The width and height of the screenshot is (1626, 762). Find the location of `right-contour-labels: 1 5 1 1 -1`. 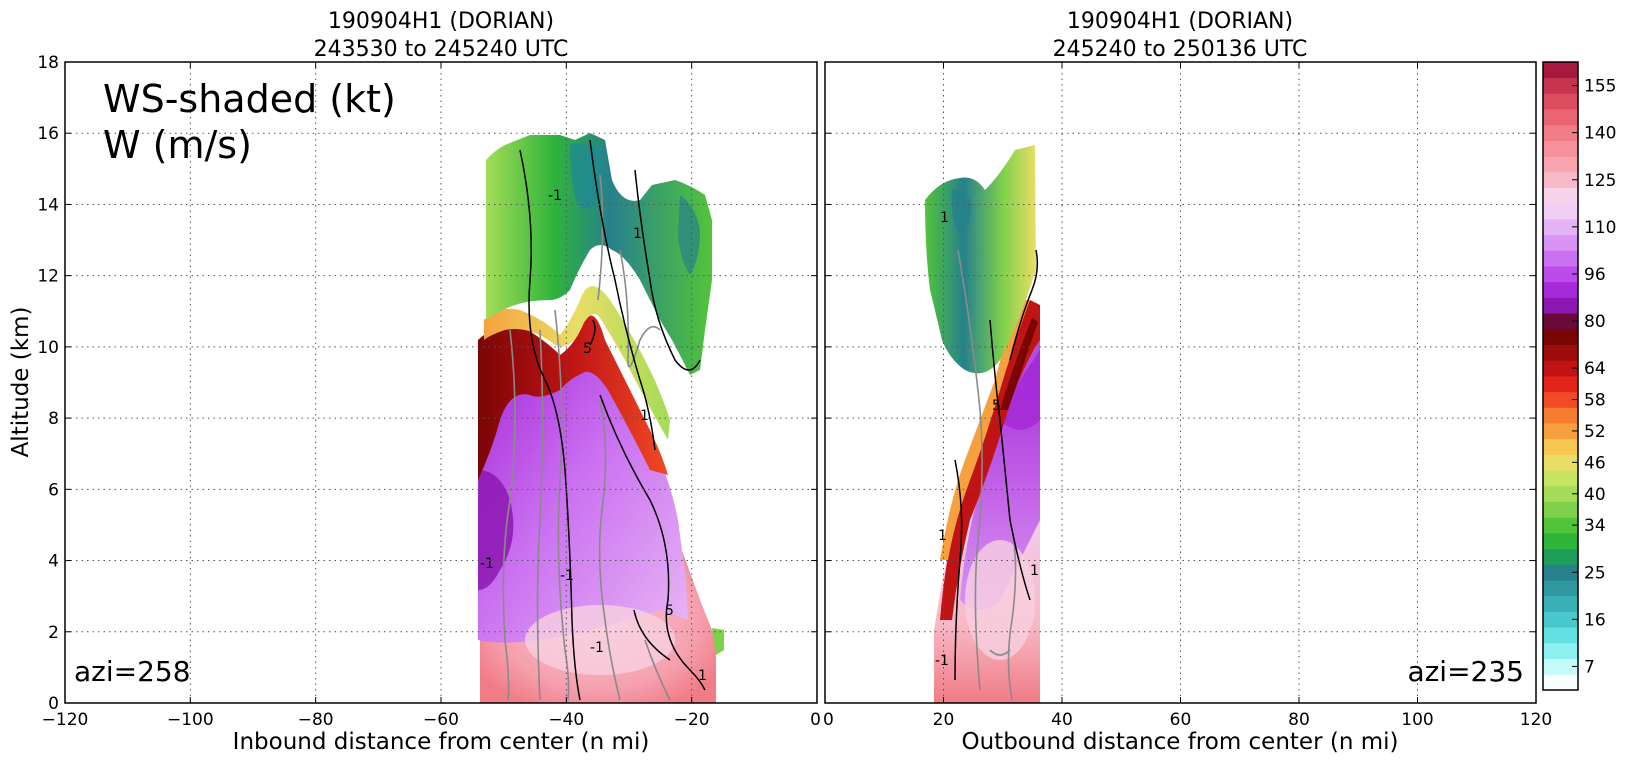

right-contour-labels: 1 5 1 1 -1 is located at coordinates (987, 439).